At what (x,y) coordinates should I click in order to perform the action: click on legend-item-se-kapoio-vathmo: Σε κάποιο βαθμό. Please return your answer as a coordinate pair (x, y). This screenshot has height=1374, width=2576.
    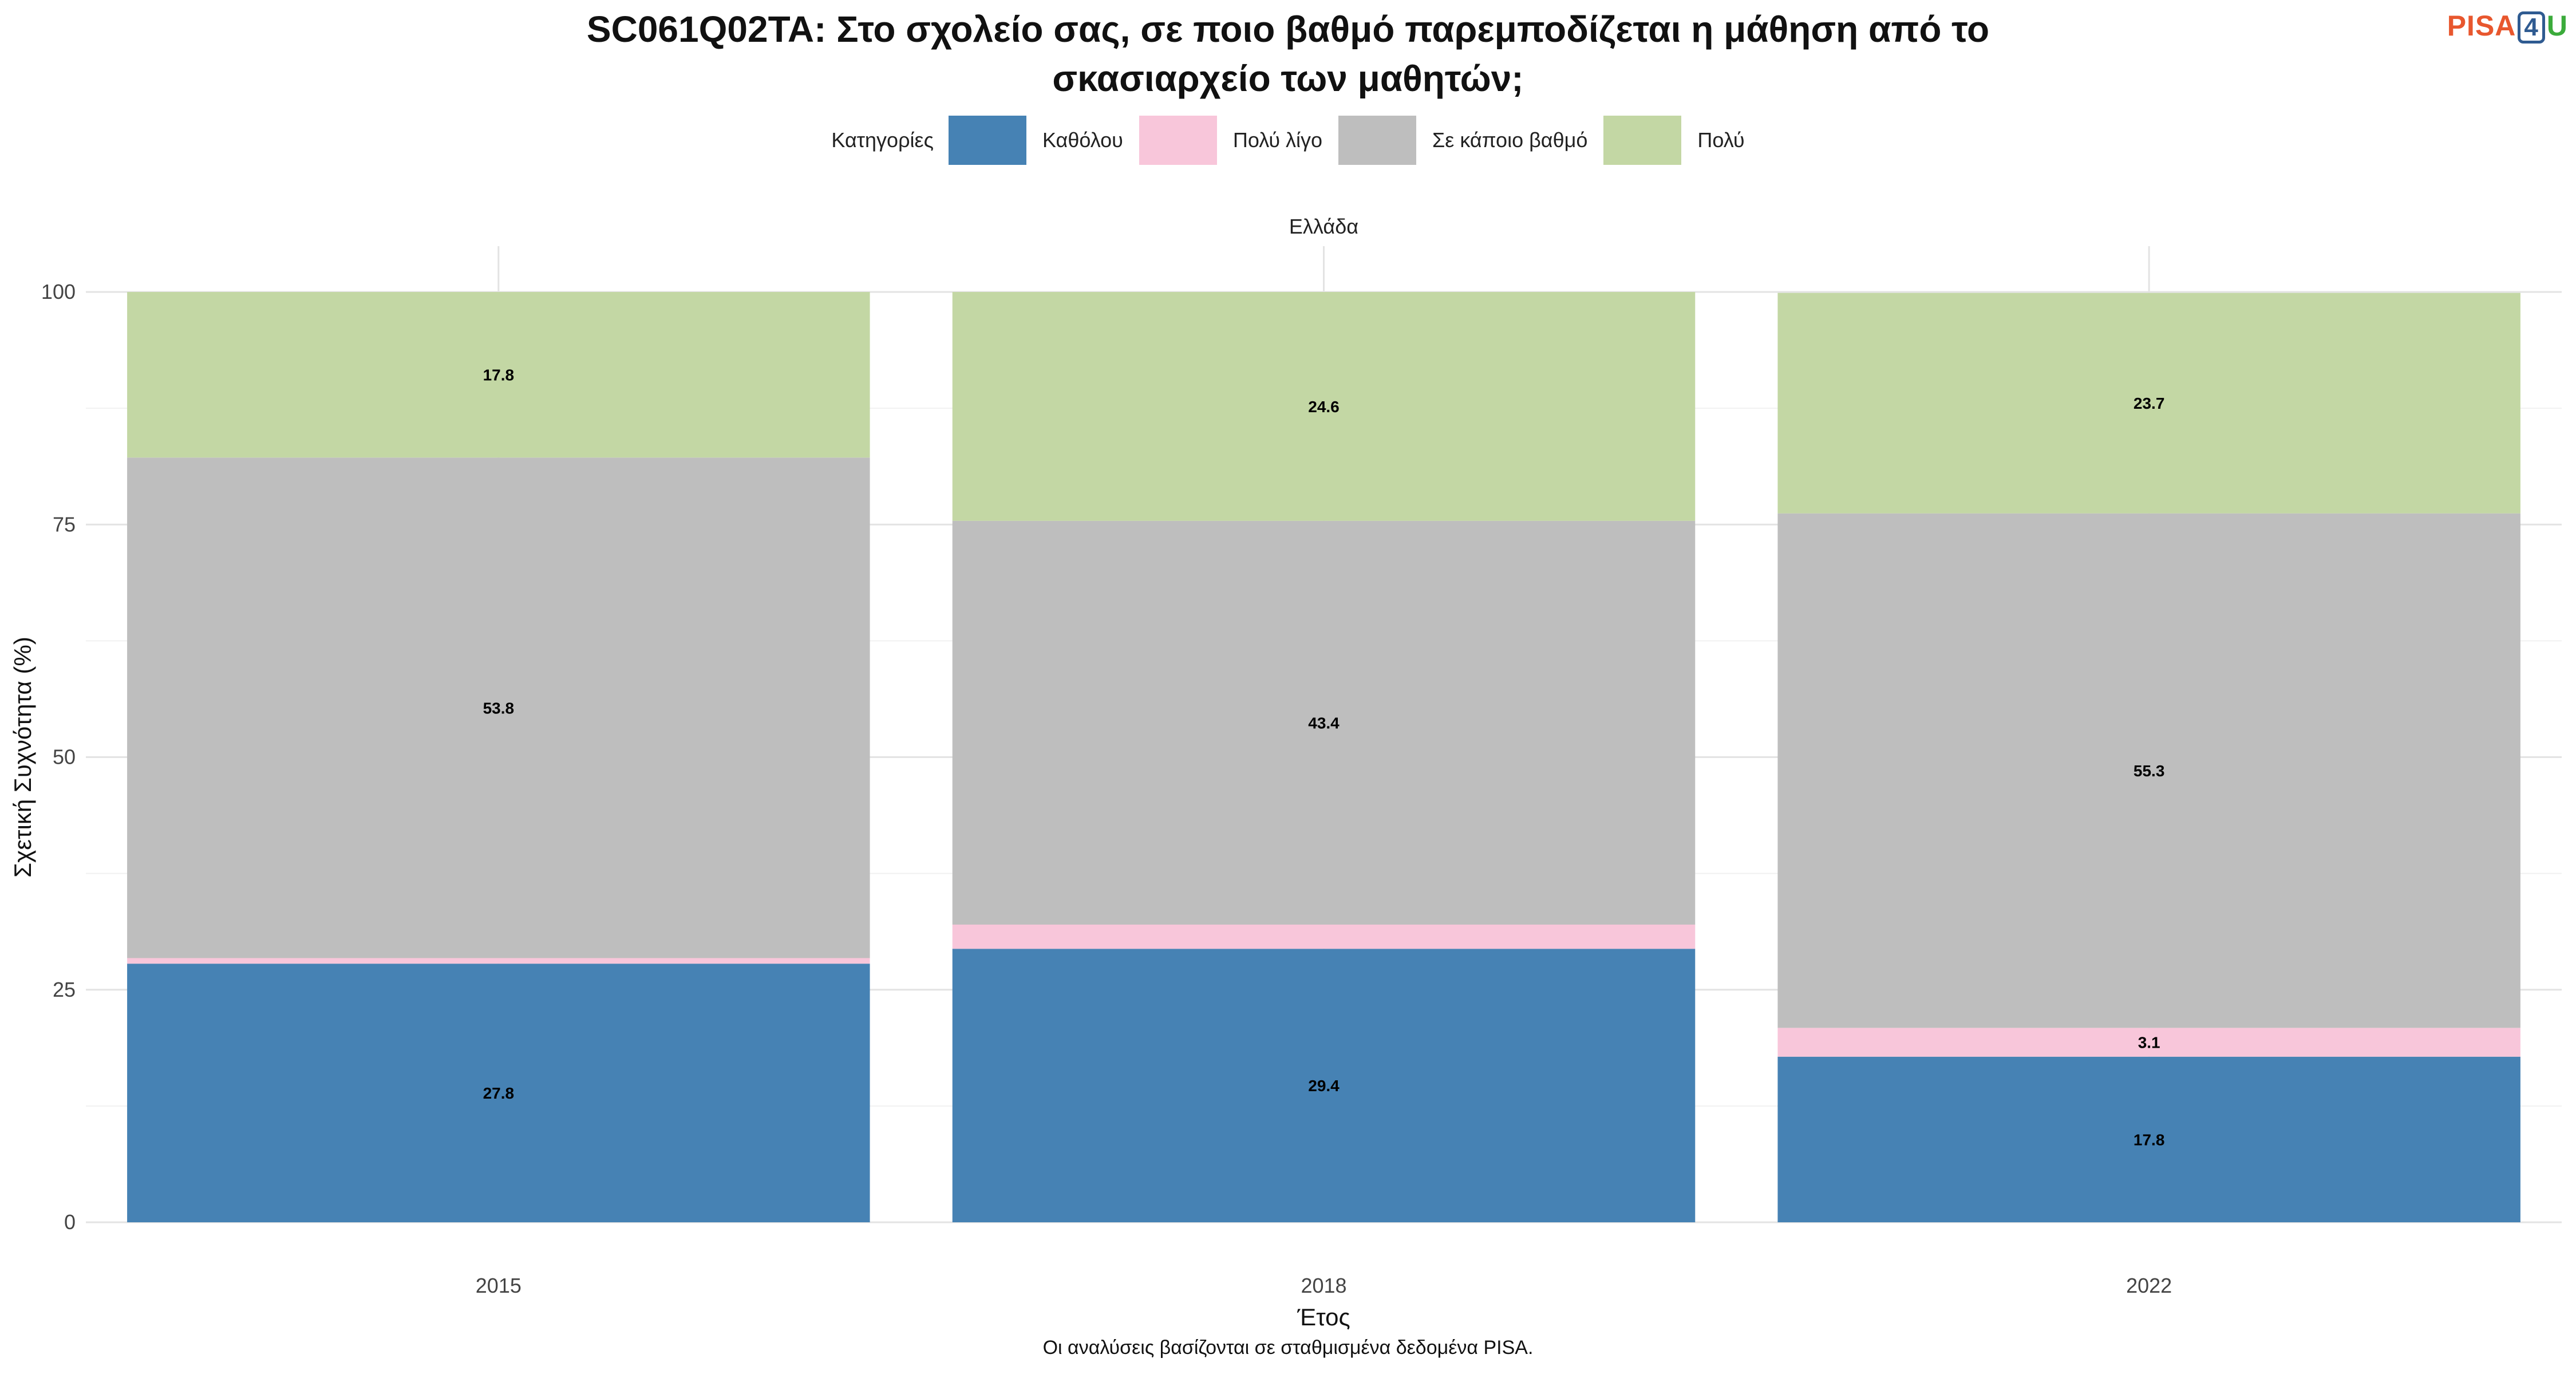
    Looking at the image, I should click on (1462, 140).